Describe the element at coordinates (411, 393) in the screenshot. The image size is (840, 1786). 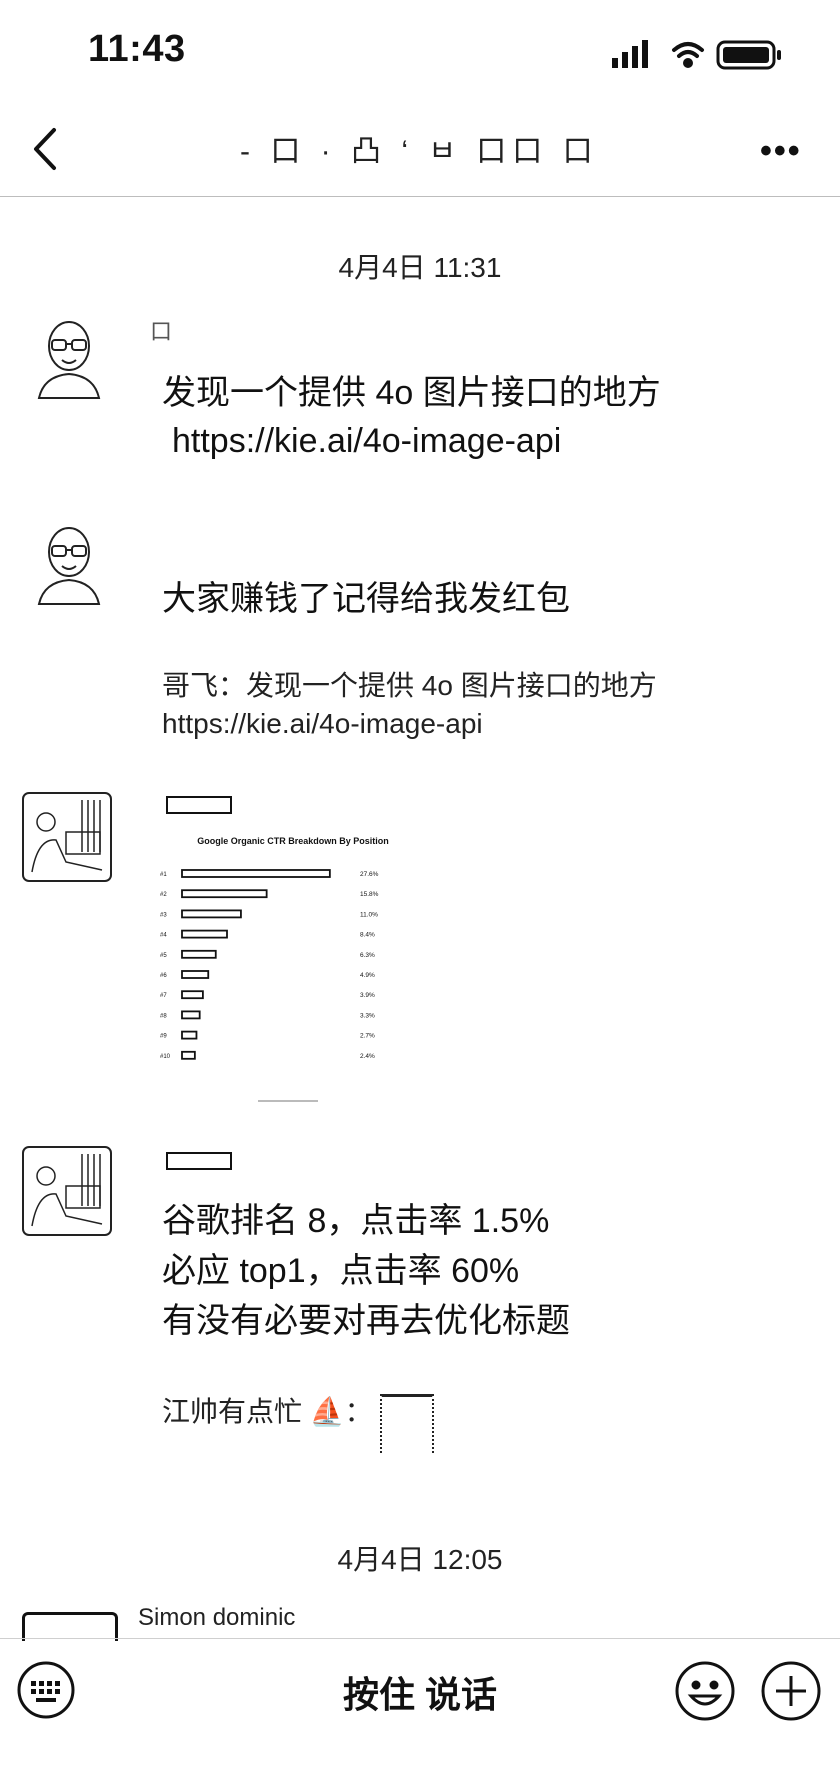
I see `message-text: 发现一个提供 4o 图片接口的地方` at that location.